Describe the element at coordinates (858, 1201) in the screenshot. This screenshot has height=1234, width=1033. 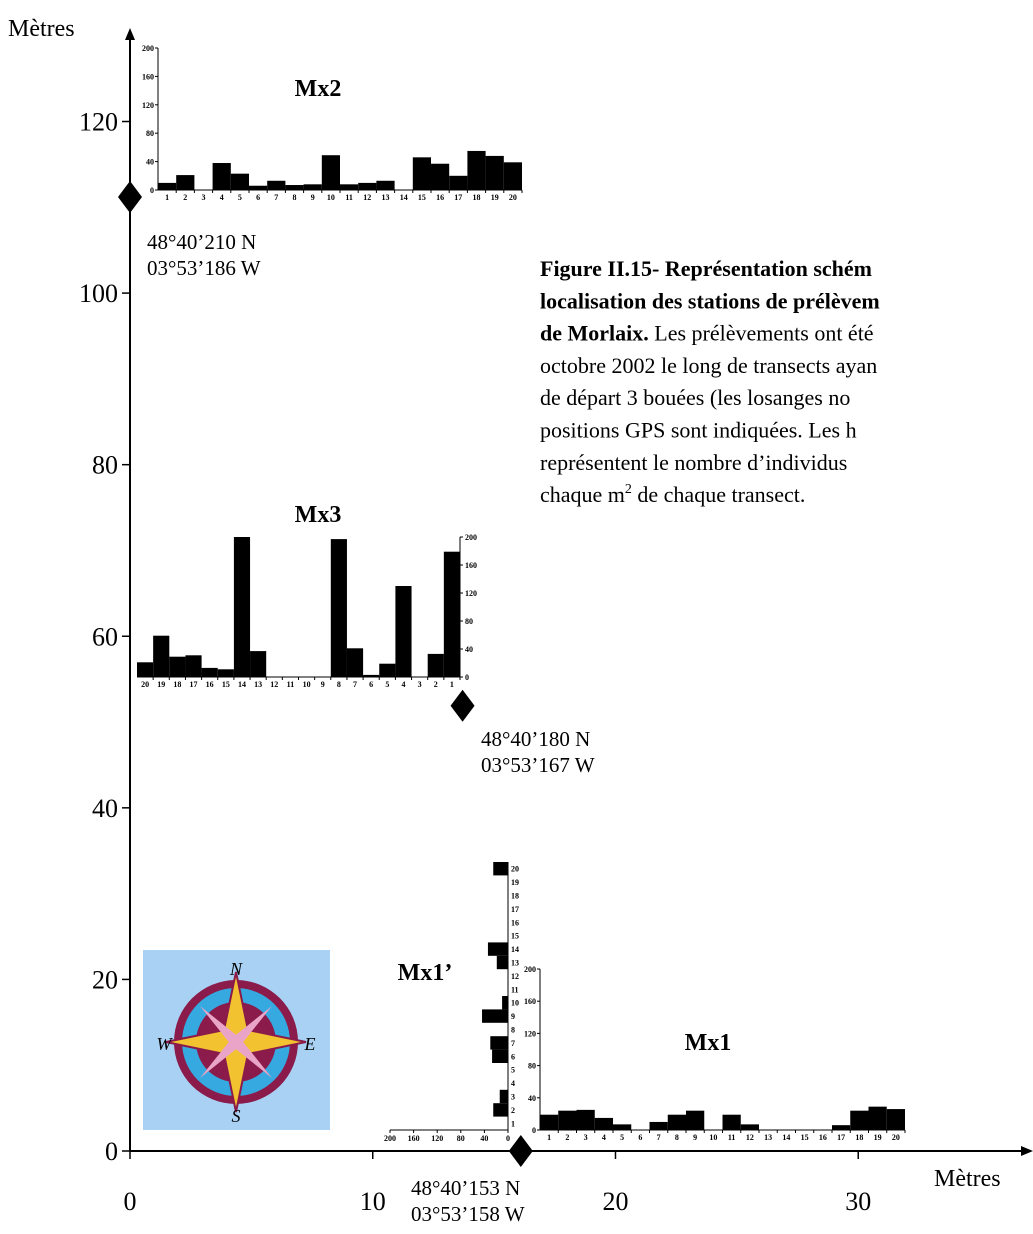
I see `x-tick-label: 30` at that location.